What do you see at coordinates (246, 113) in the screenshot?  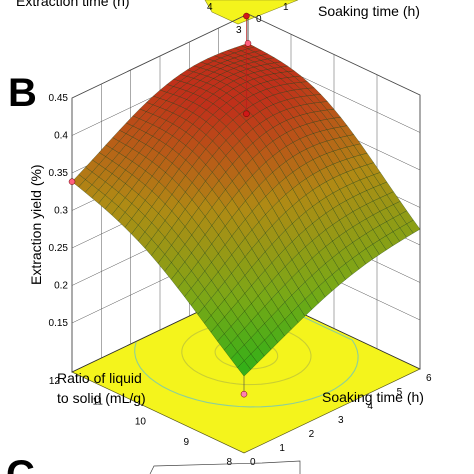 I see `peak-marker` at bounding box center [246, 113].